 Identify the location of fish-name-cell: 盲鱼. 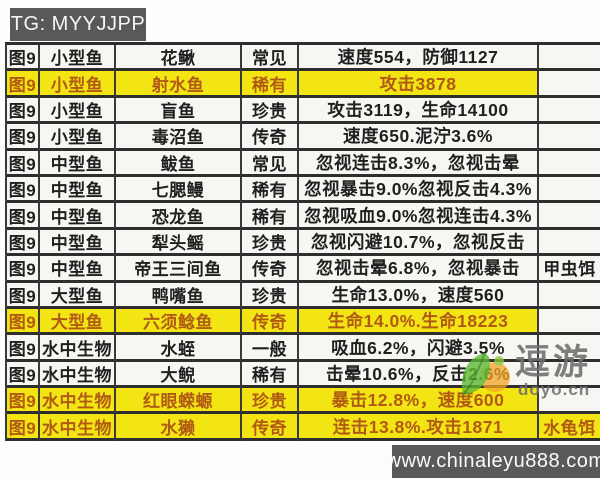
(179, 111).